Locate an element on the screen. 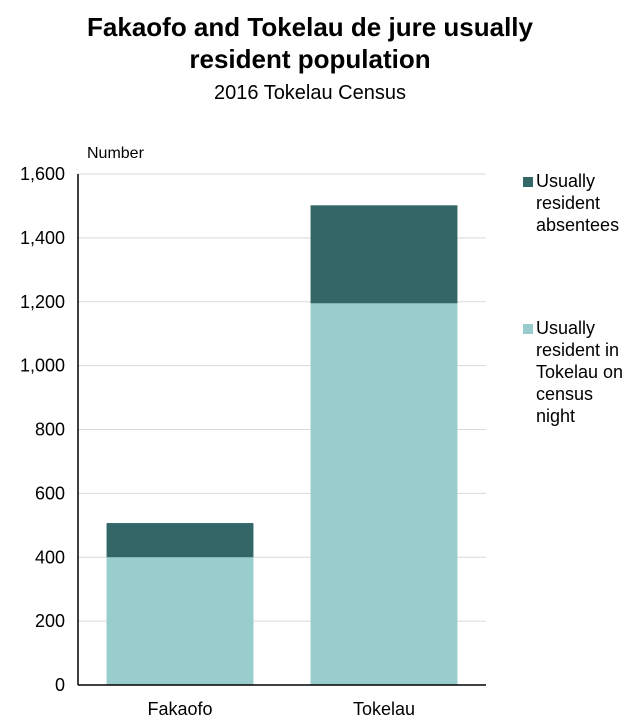  legend-present-line3: Tokelau on is located at coordinates (580, 372).